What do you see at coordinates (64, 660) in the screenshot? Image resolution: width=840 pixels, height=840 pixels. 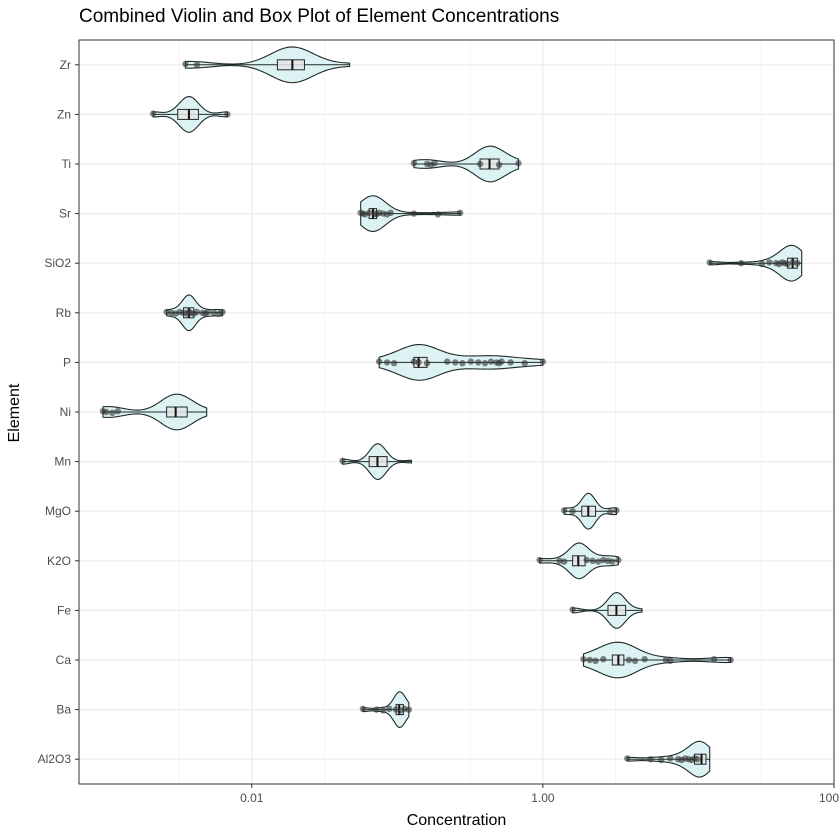 I see `y-tick-label-ca: Ca` at bounding box center [64, 660].